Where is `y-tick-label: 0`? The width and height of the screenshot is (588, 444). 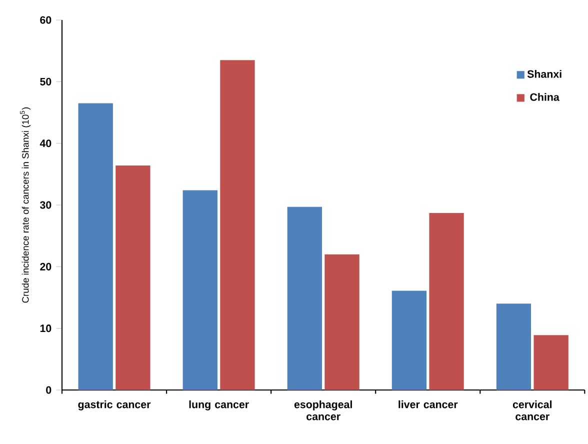 y-tick-label: 0 is located at coordinates (49, 390).